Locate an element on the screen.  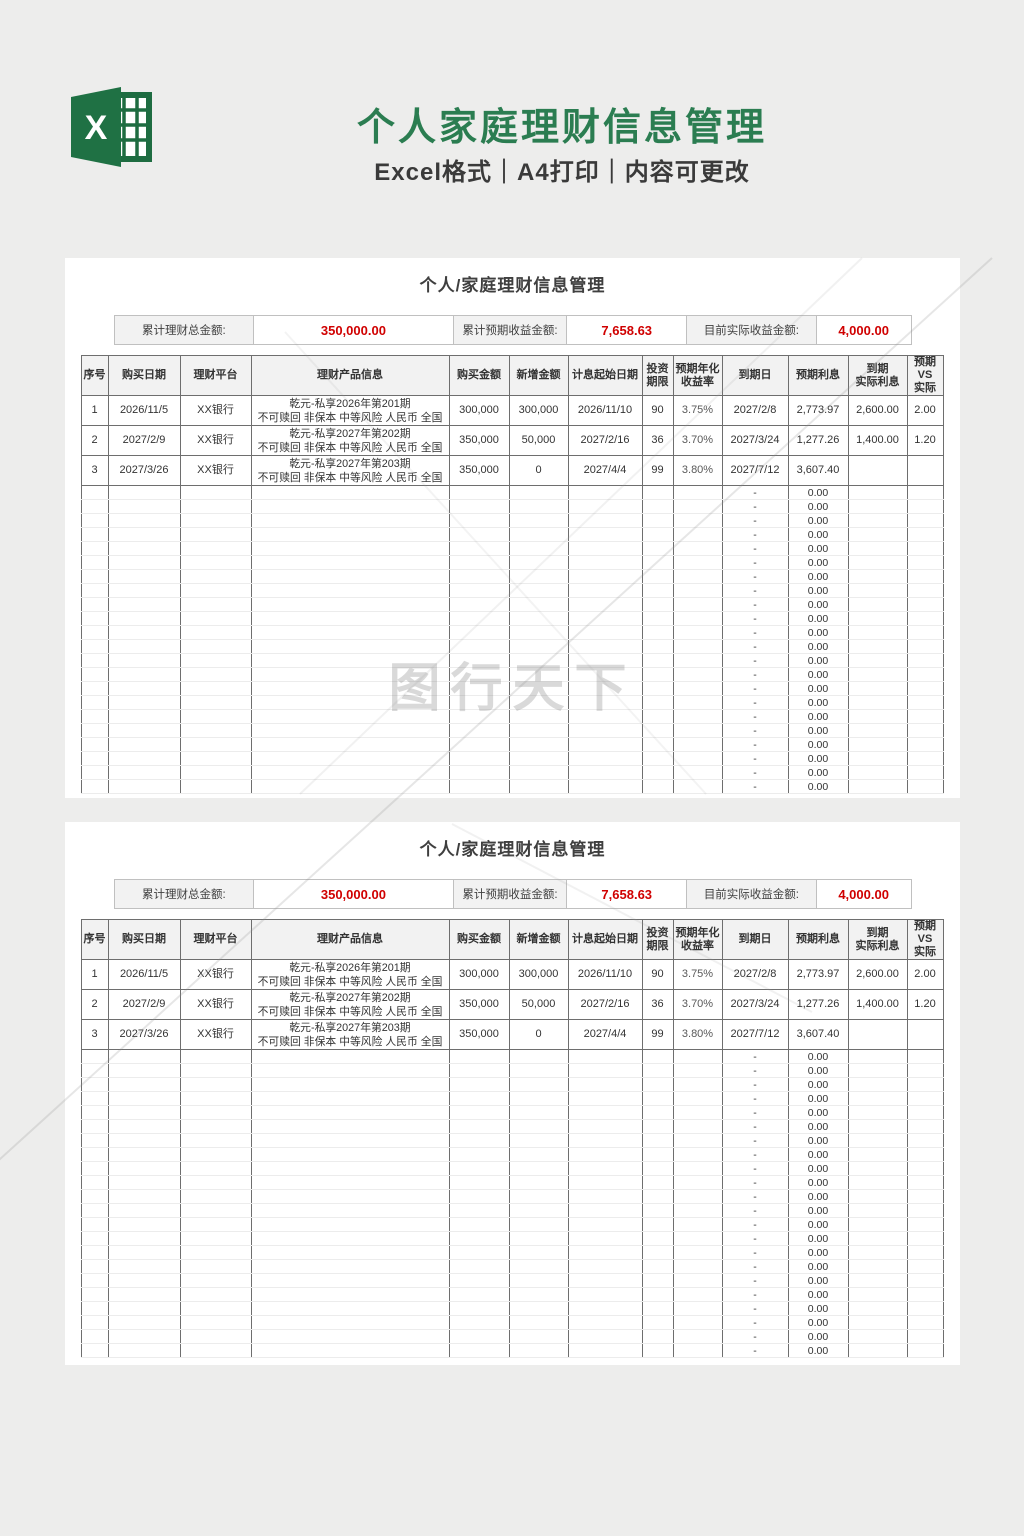
product-name: 乾元-私享2027年第203期 is located at coordinates (350, 463).